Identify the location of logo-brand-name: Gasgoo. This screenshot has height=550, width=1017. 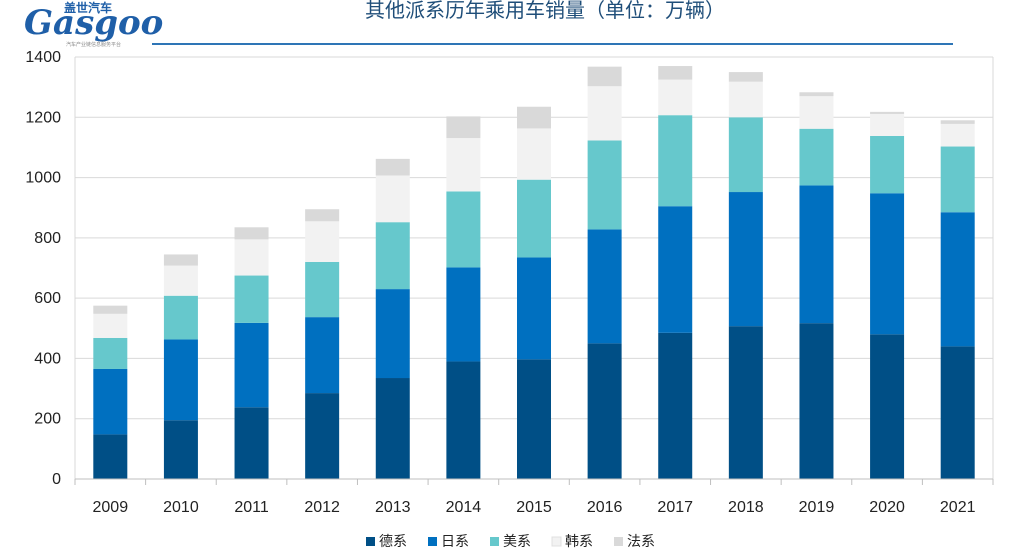
(93, 23).